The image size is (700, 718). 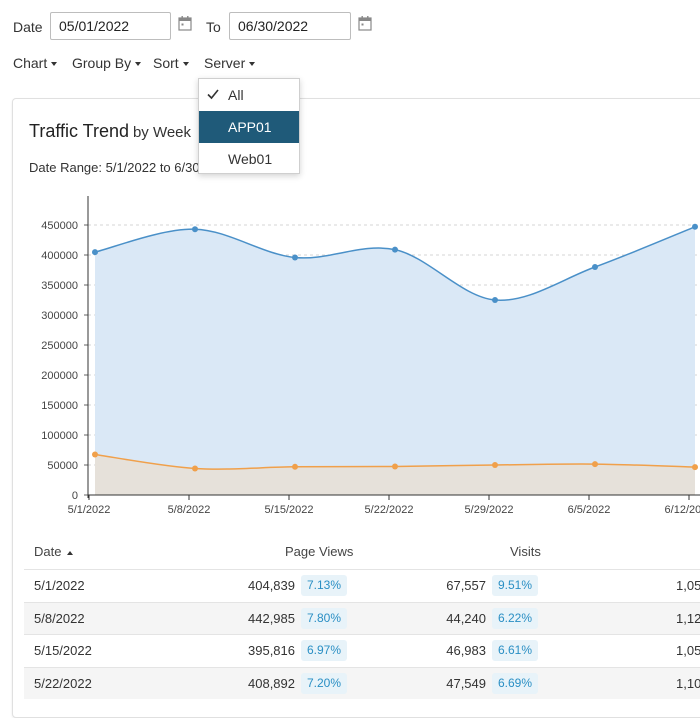 What do you see at coordinates (59, 286) in the screenshot?
I see `y-tick-label: 350000` at bounding box center [59, 286].